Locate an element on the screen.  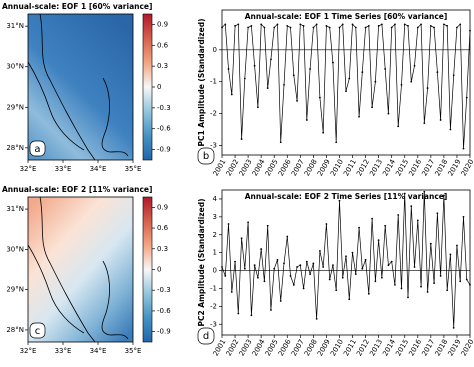
x-tick-label: 2020 is located at coordinates (467, 347).